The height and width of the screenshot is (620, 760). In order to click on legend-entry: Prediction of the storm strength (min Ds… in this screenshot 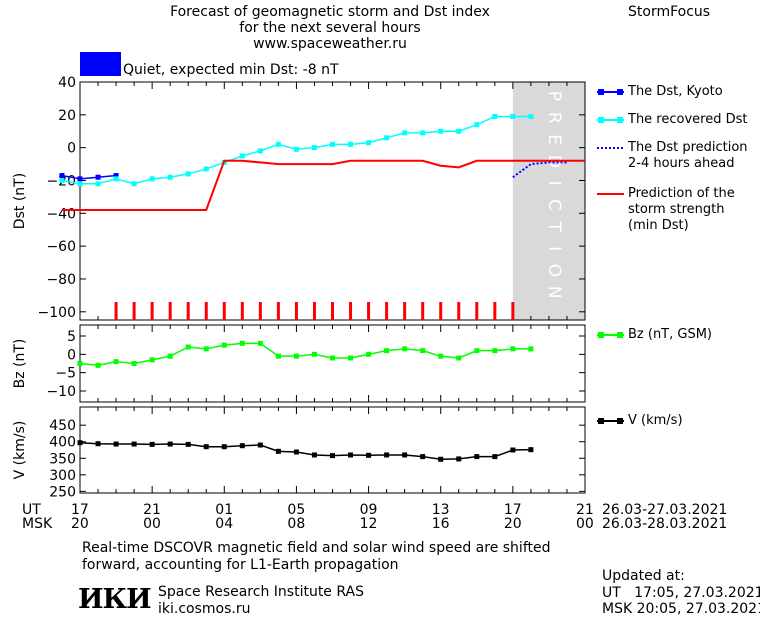, I will do `click(681, 209)`.